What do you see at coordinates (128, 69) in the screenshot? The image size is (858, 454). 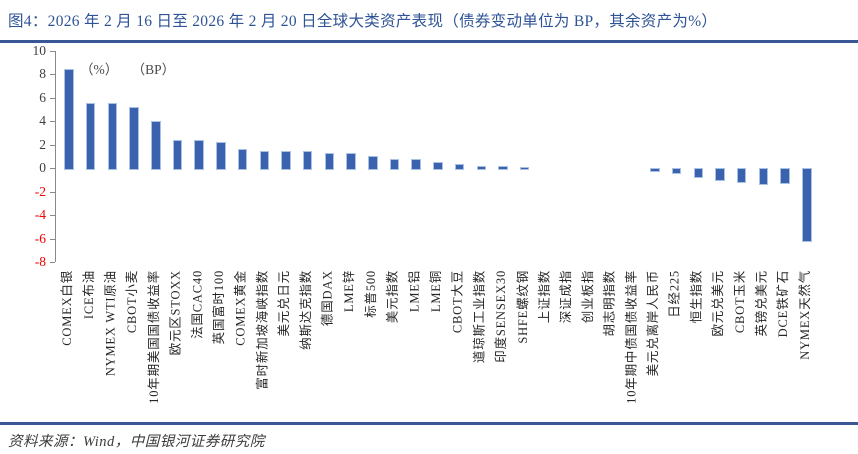 I see `axis-unit-label: （%） （BP）` at bounding box center [128, 69].